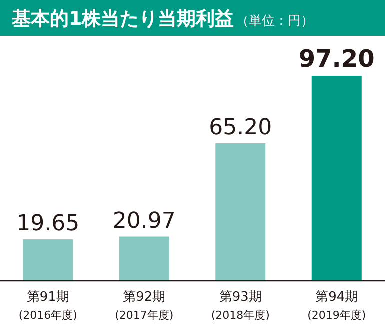  Describe the element at coordinates (48, 306) in the screenshot. I see `x-tick-label: 第91期 (2016年度)` at that location.